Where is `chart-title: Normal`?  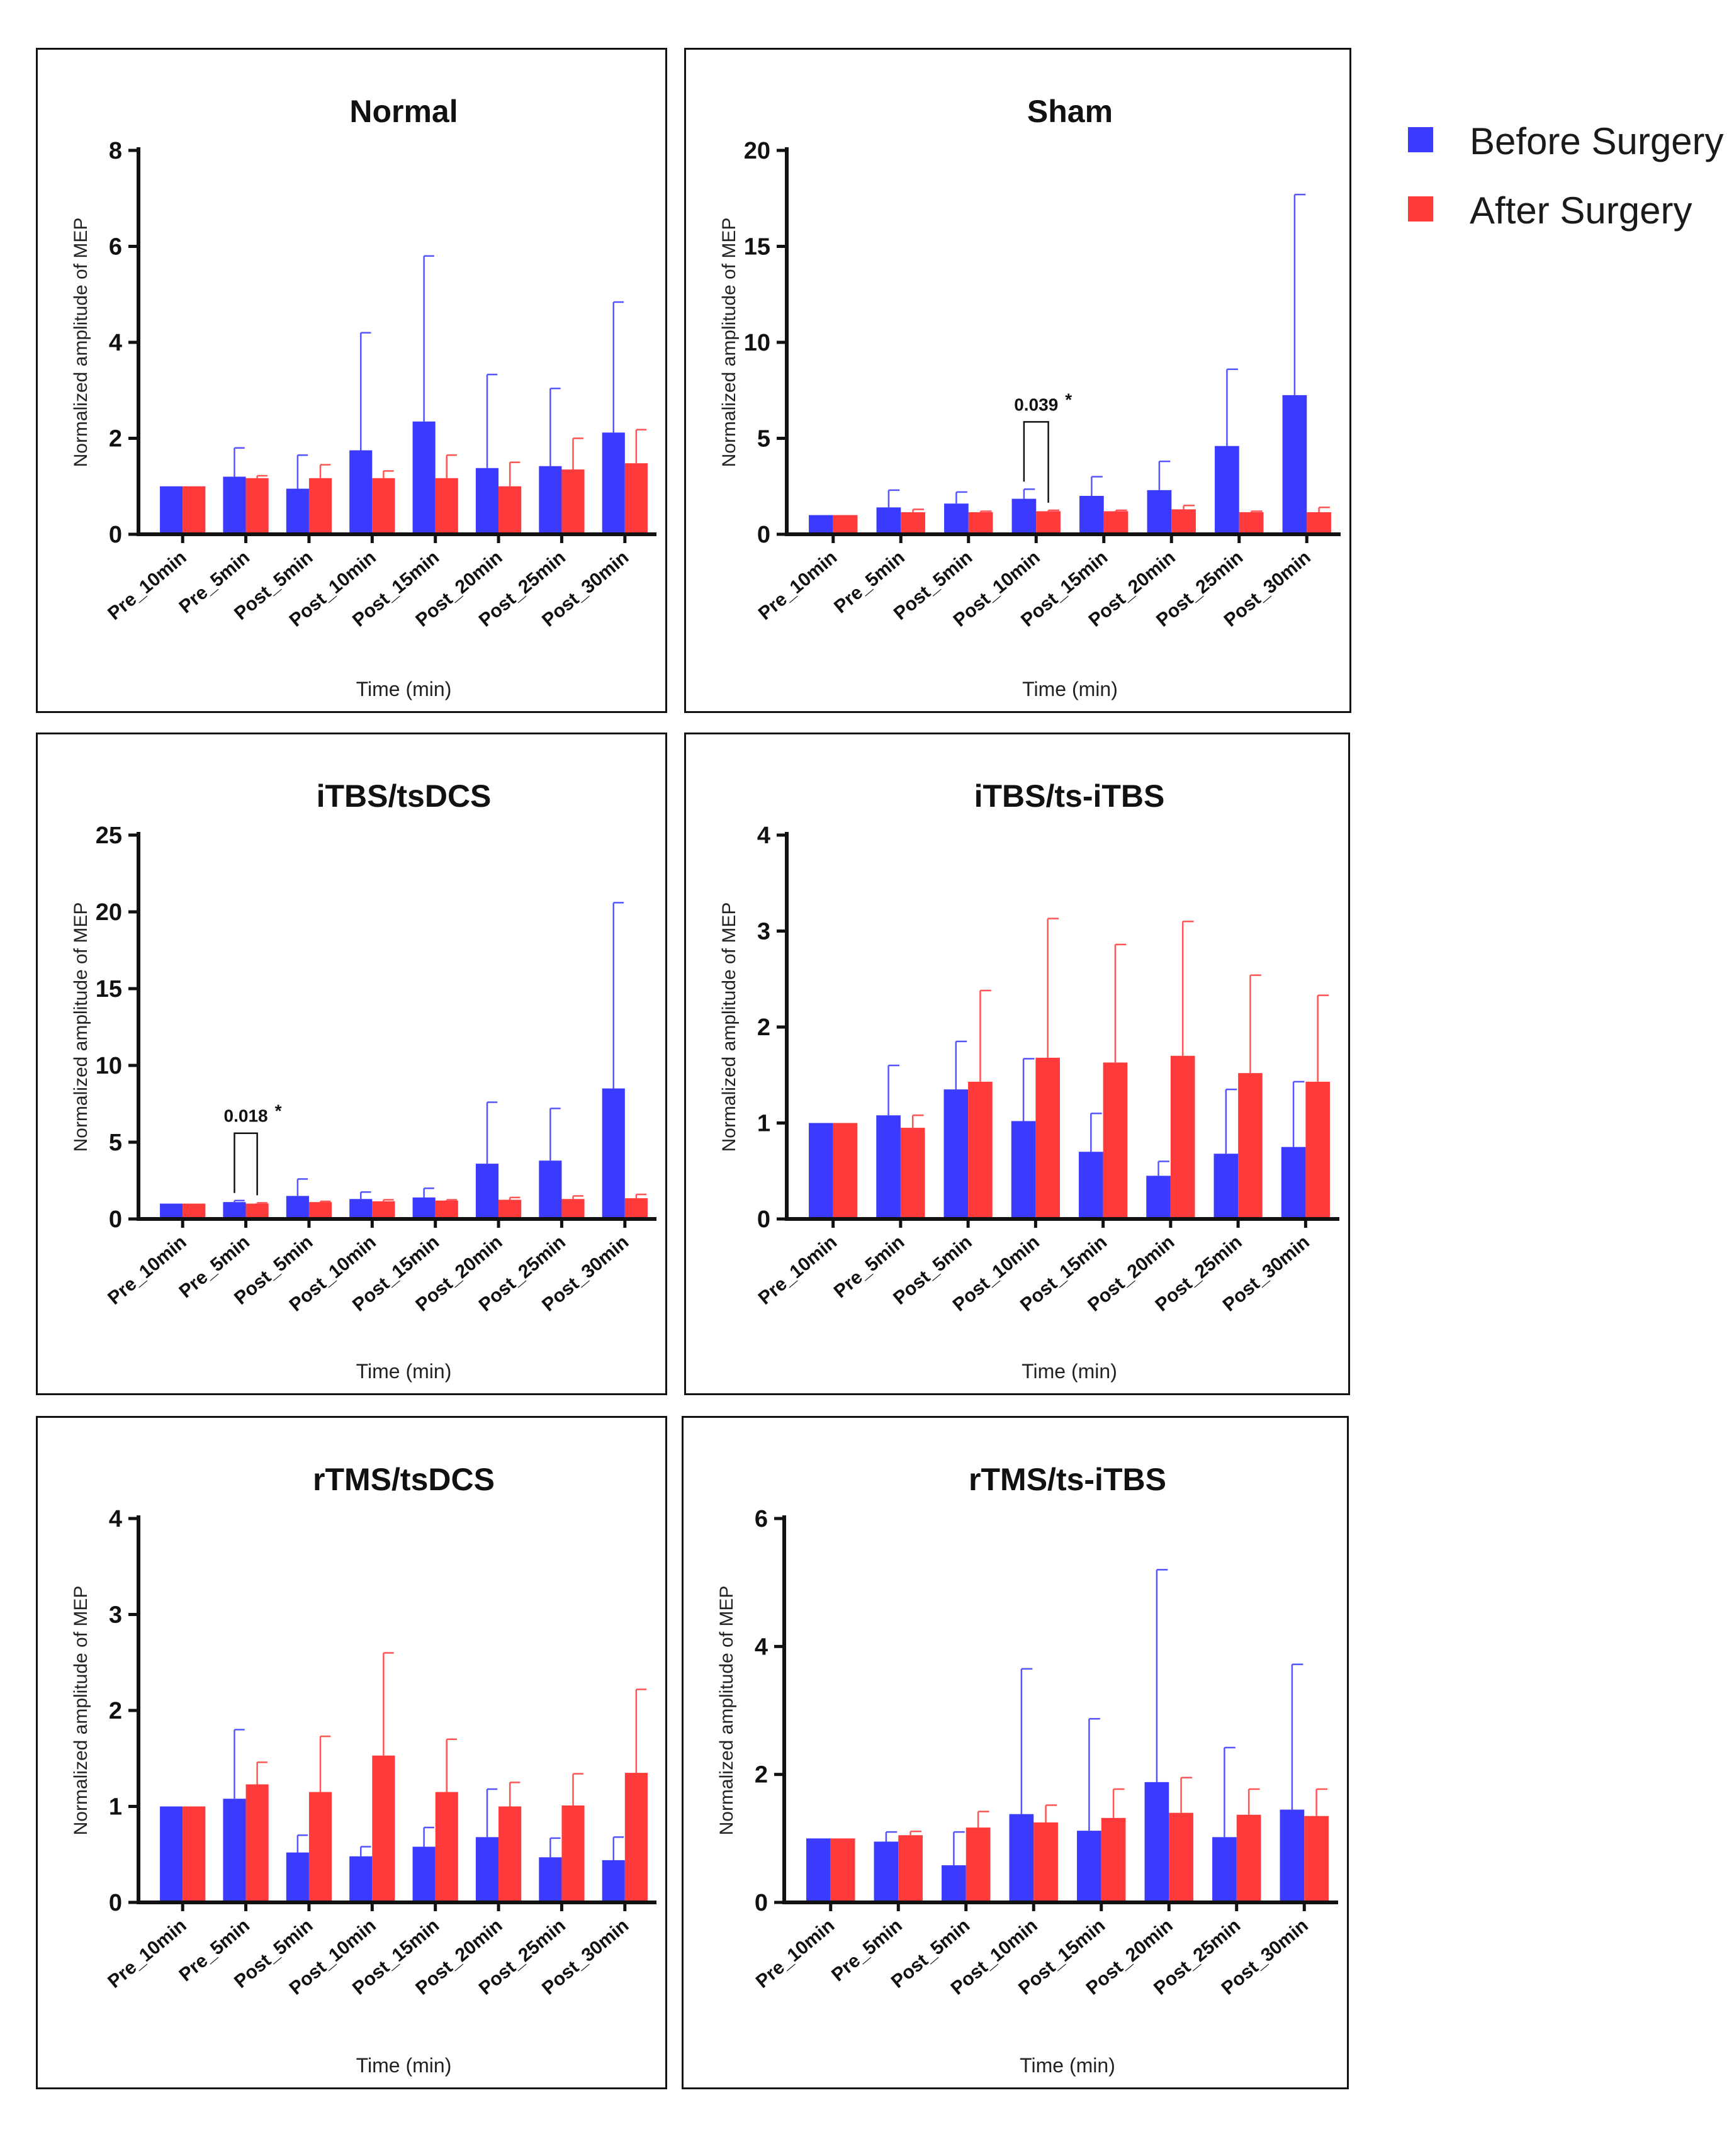
chart-title: Normal is located at coordinates (404, 111).